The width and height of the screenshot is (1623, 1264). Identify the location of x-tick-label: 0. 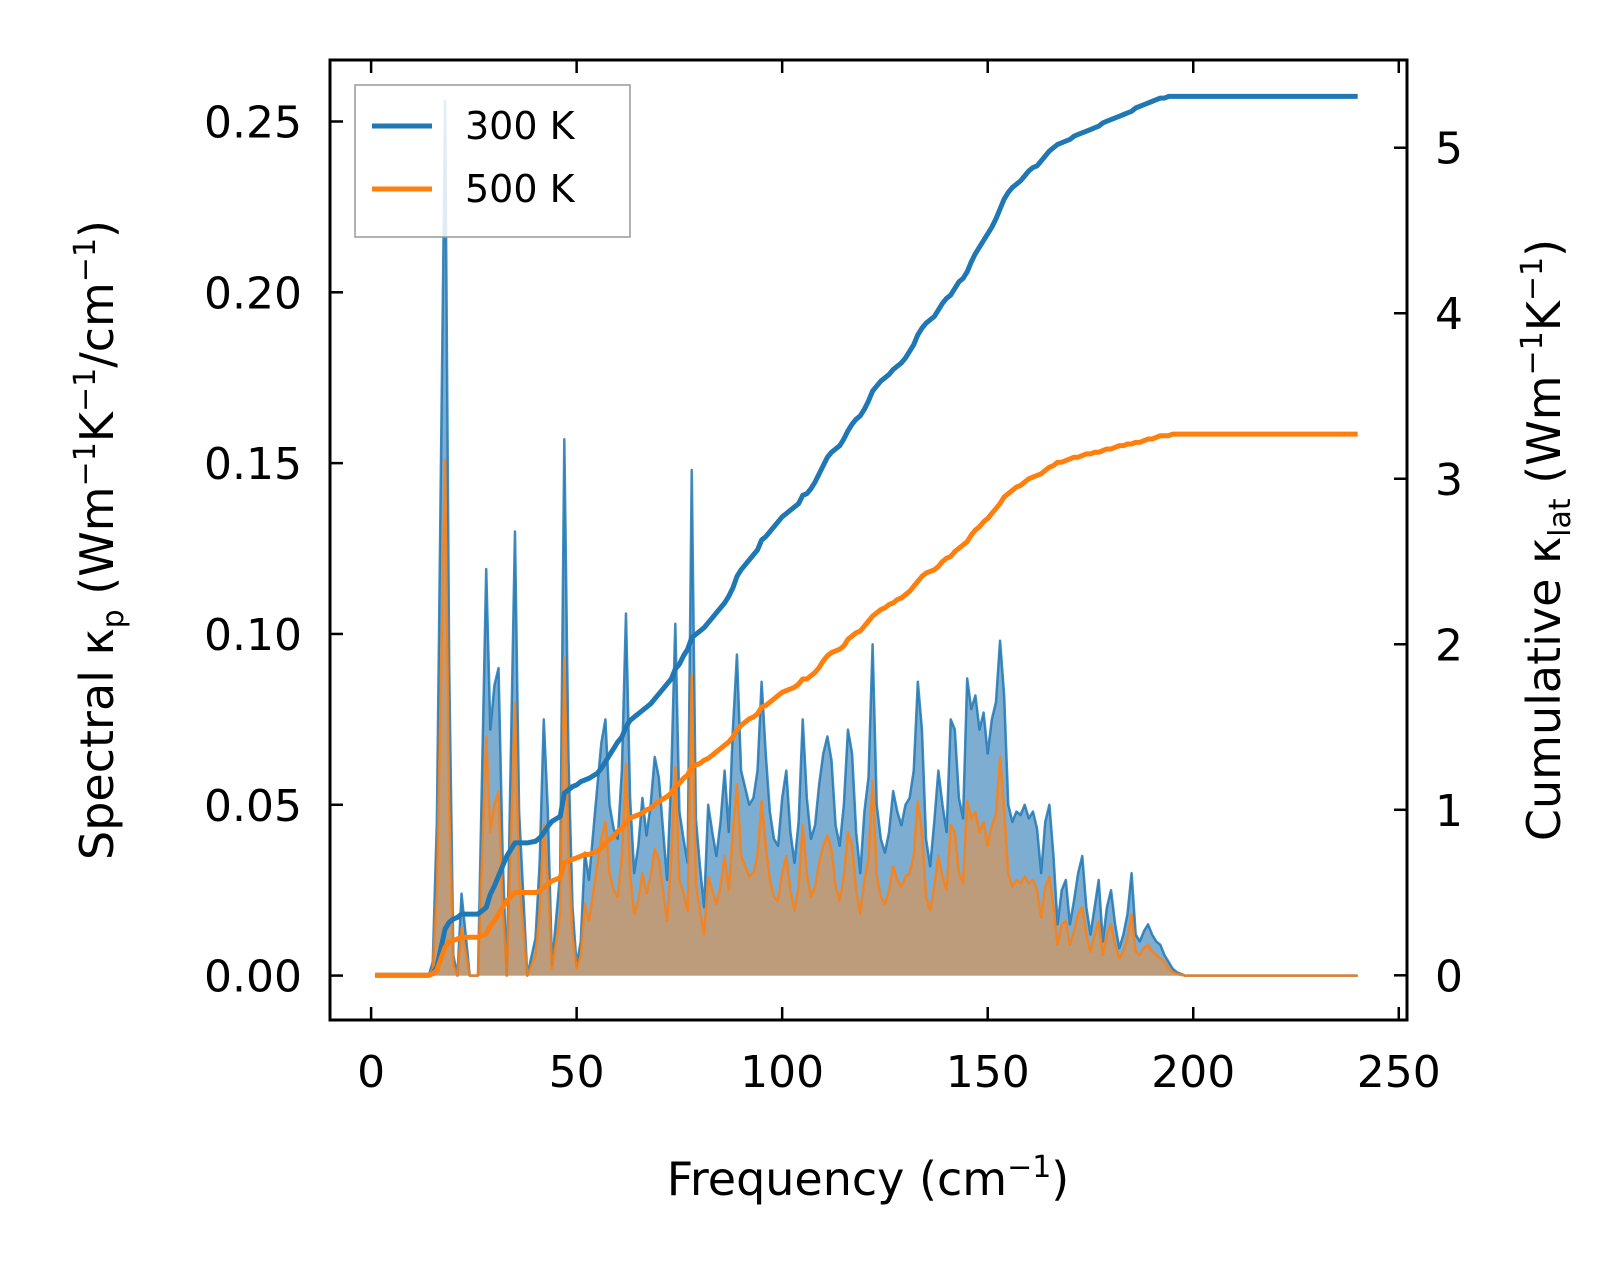
(371, 1072).